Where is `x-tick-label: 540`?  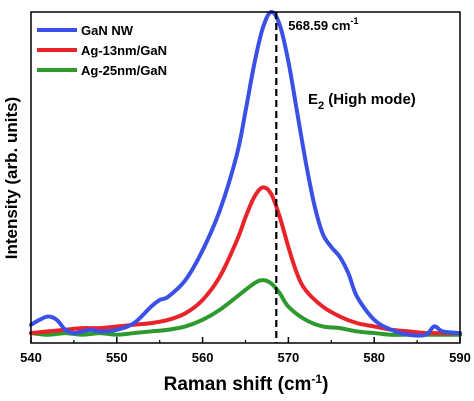
x-tick-label: 540 is located at coordinates (31, 357).